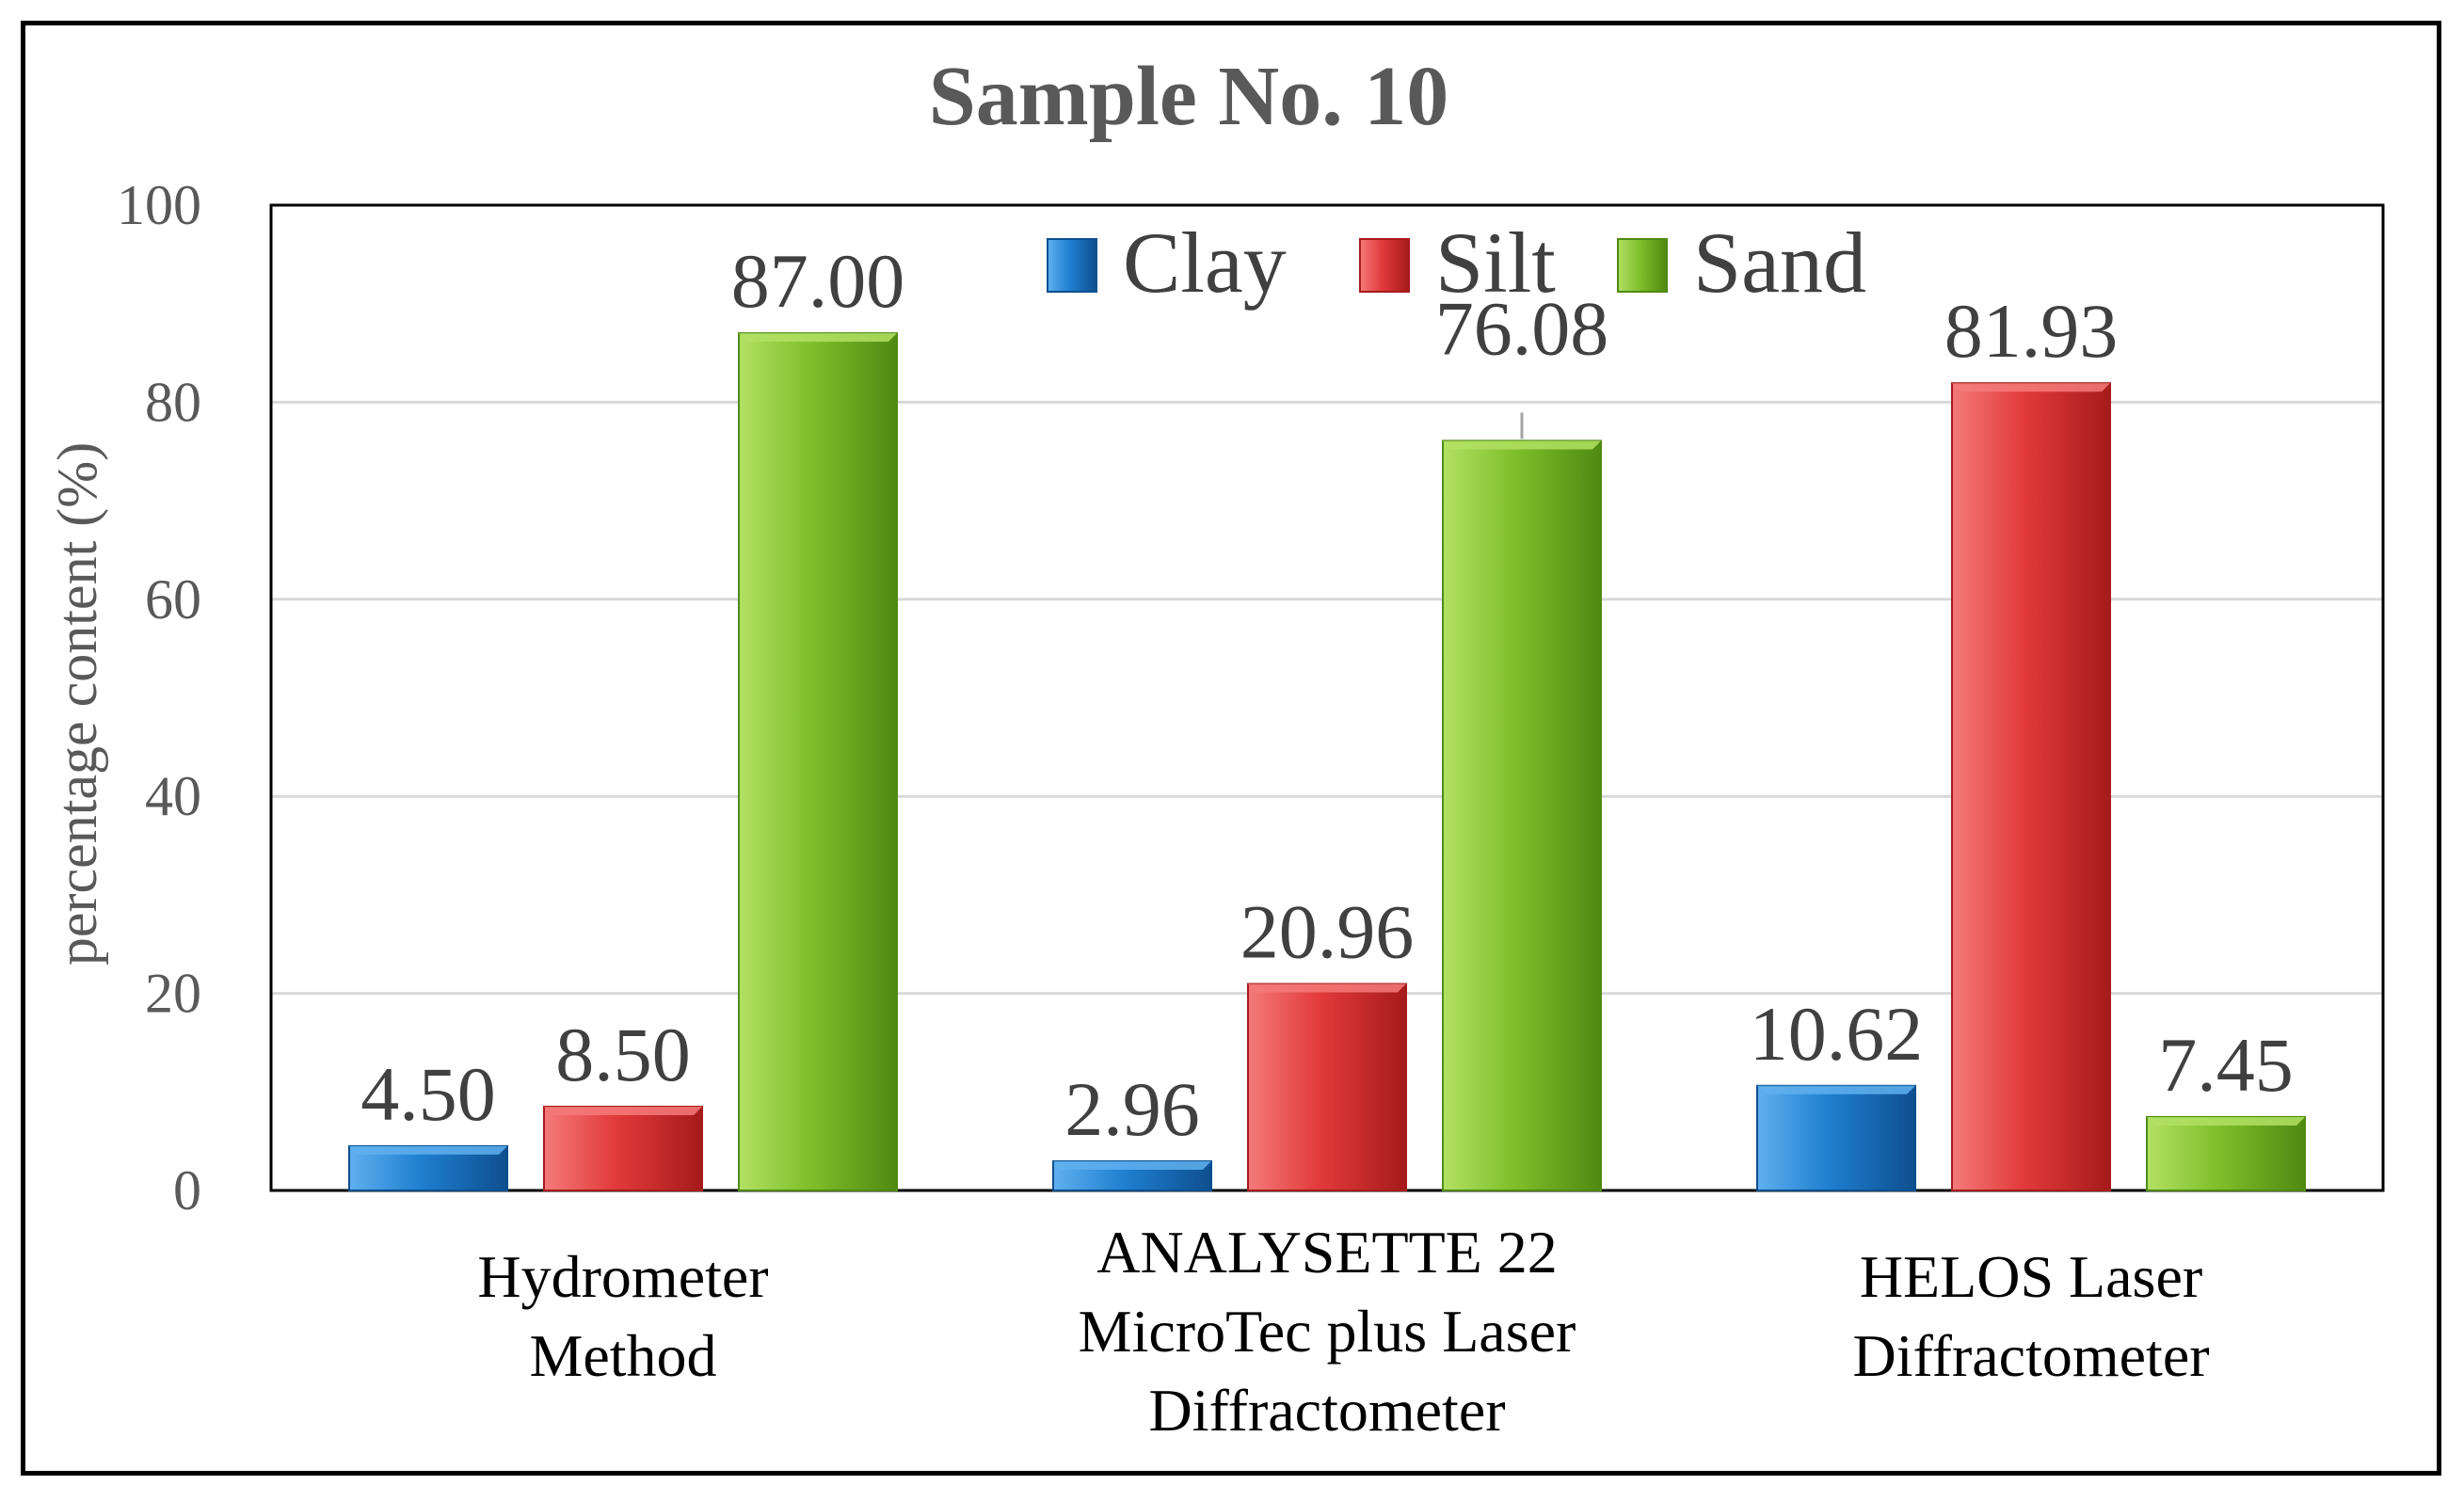 The width and height of the screenshot is (2464, 1501). I want to click on y-axis-label: percentage content (%), so click(77, 704).